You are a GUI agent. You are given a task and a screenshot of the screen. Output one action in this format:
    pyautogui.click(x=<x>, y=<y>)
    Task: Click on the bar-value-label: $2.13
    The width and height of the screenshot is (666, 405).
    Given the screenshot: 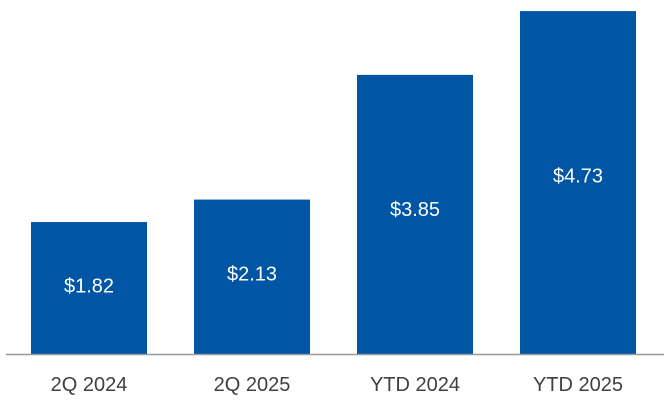 What is the action you would take?
    pyautogui.click(x=252, y=275)
    